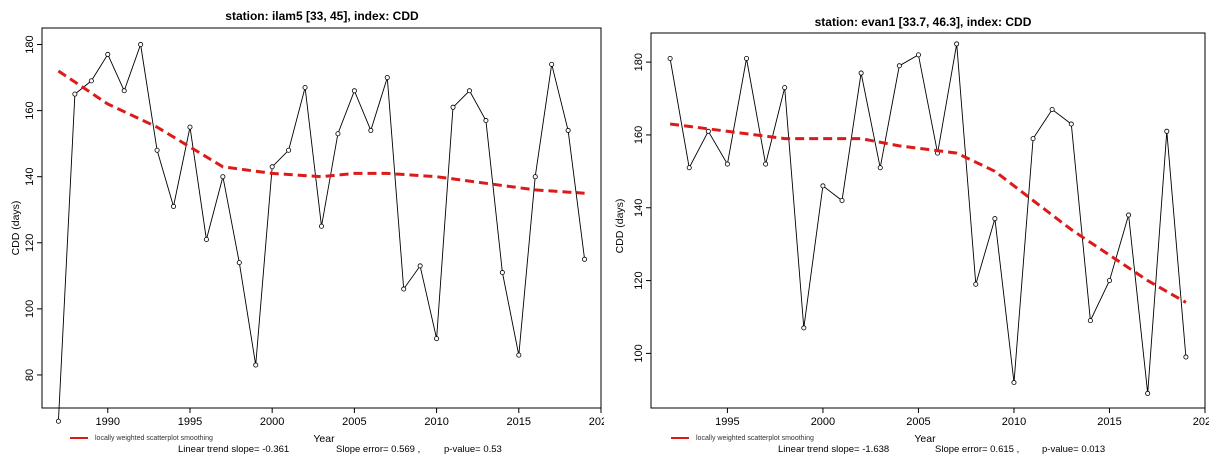 The width and height of the screenshot is (1209, 457). I want to click on smoothing-line, so click(321, 132).